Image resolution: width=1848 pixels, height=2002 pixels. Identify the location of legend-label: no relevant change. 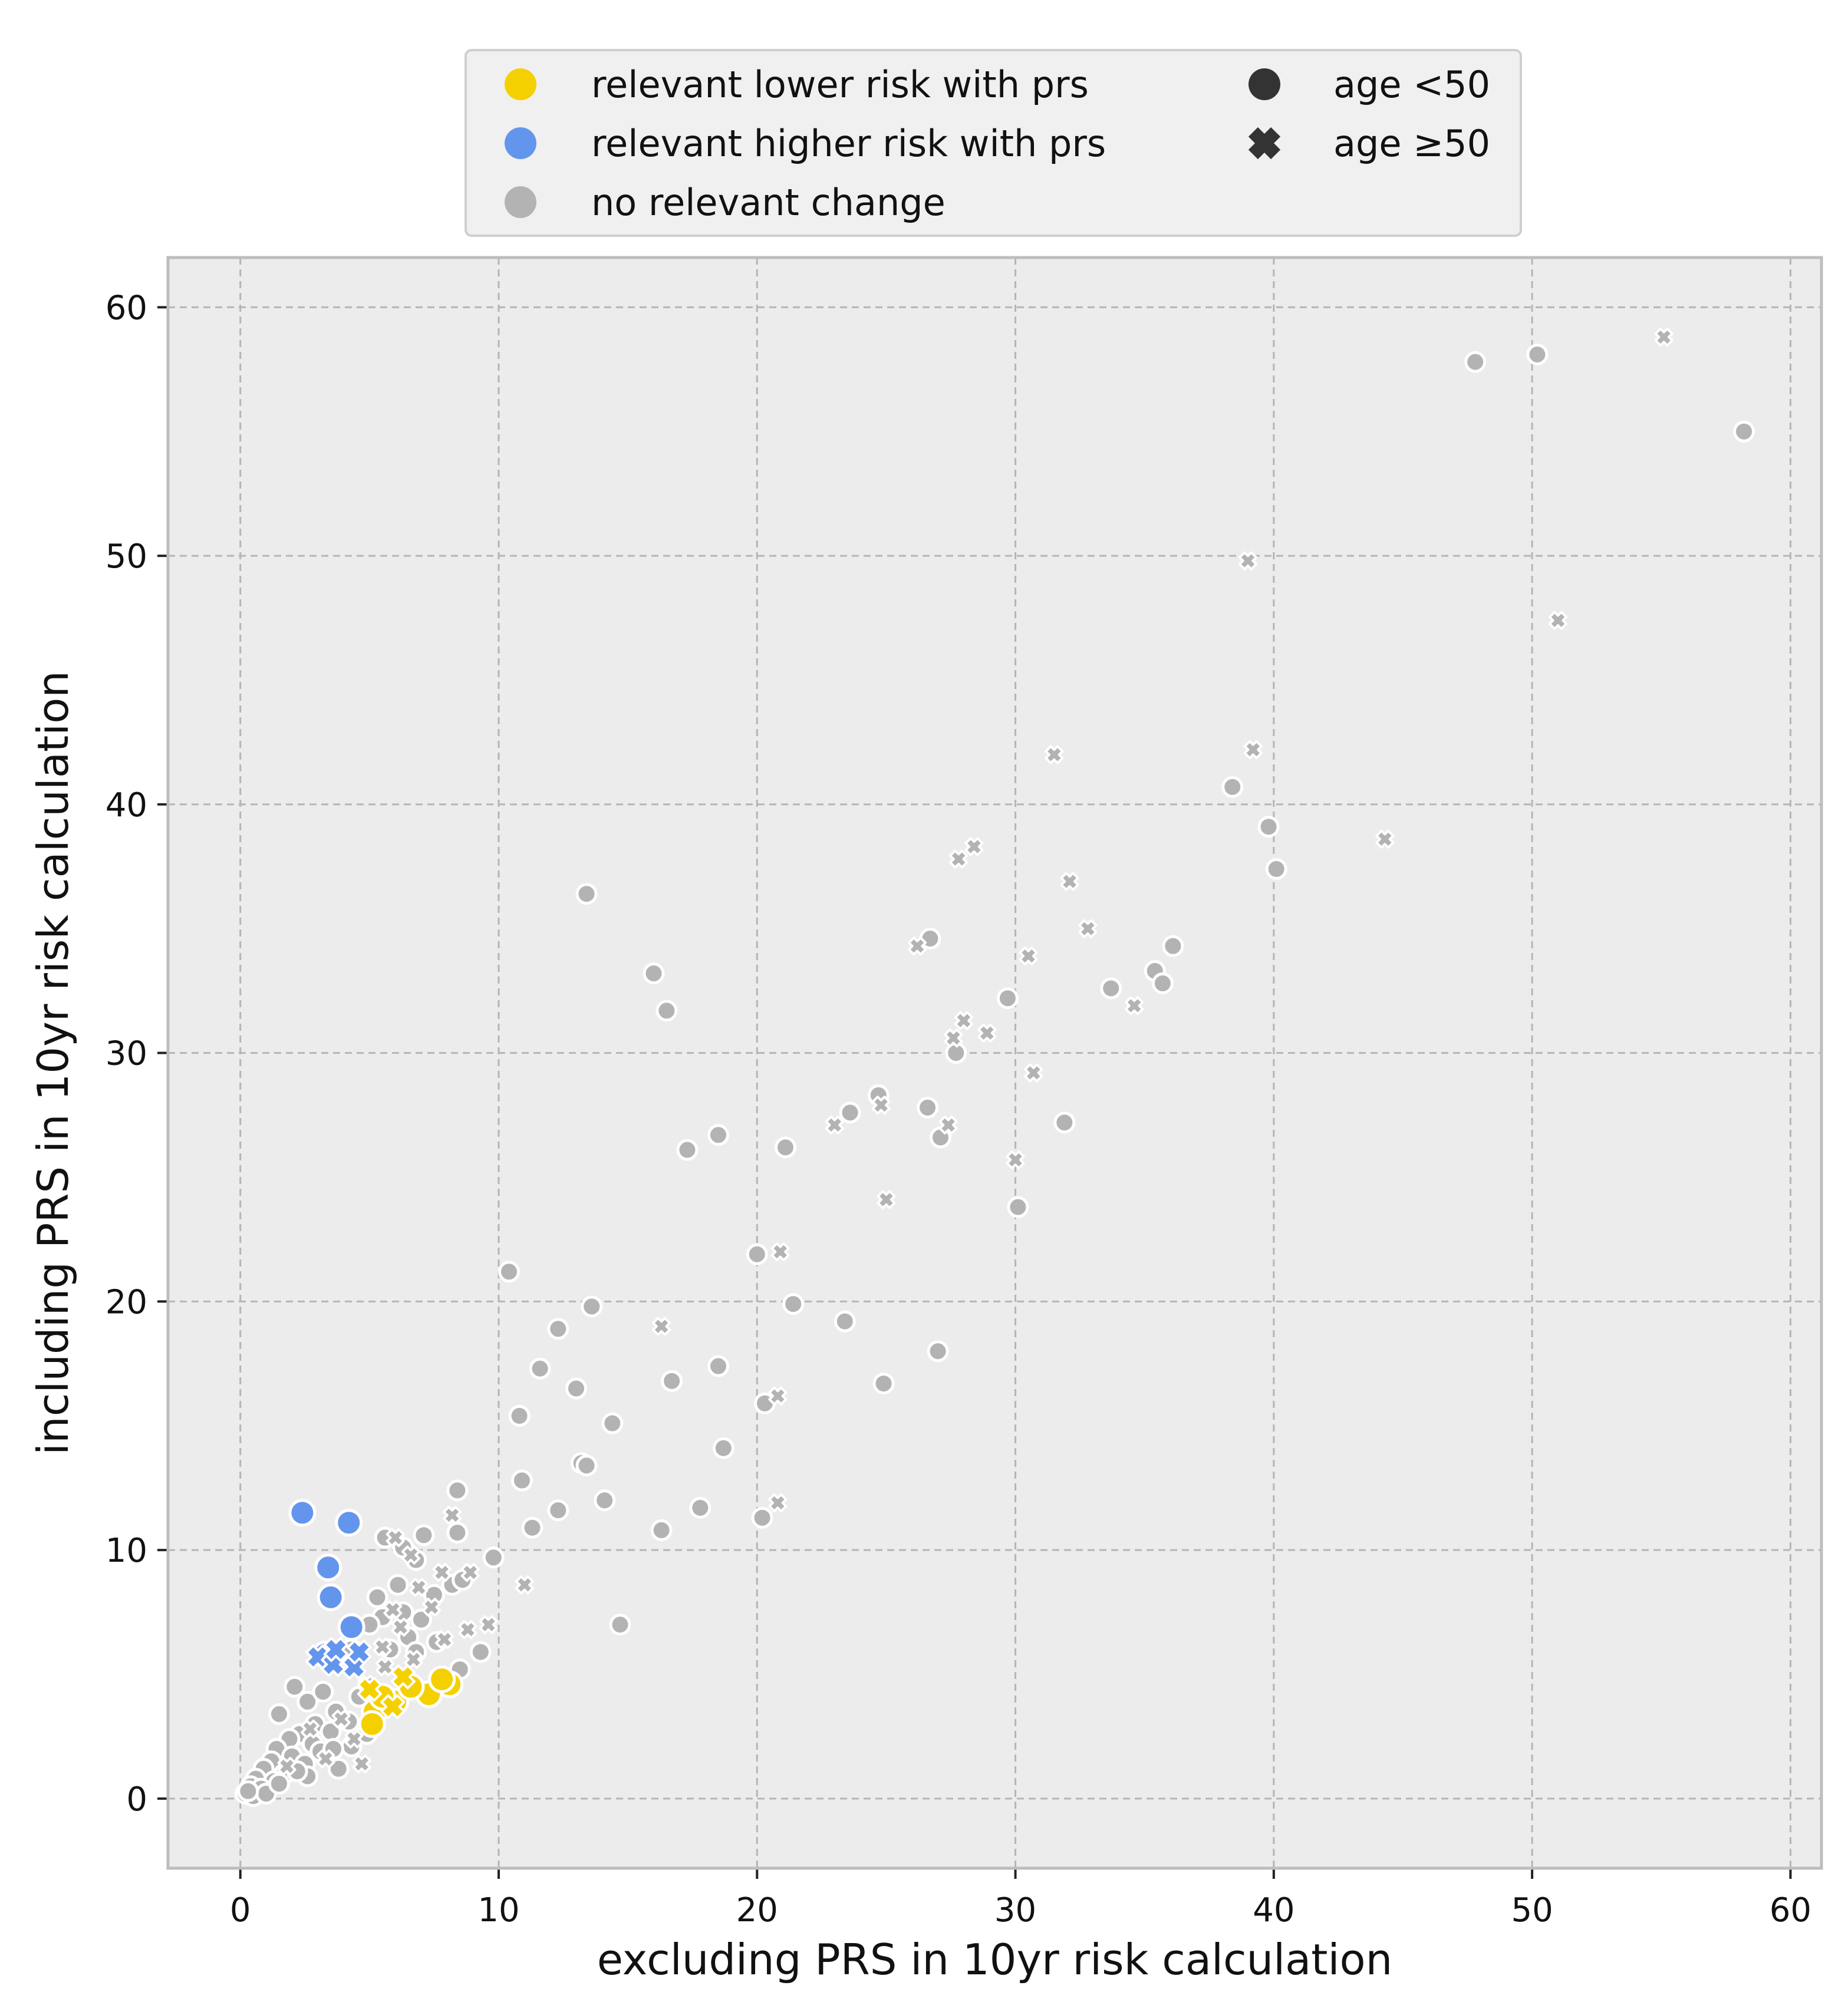
(768, 202).